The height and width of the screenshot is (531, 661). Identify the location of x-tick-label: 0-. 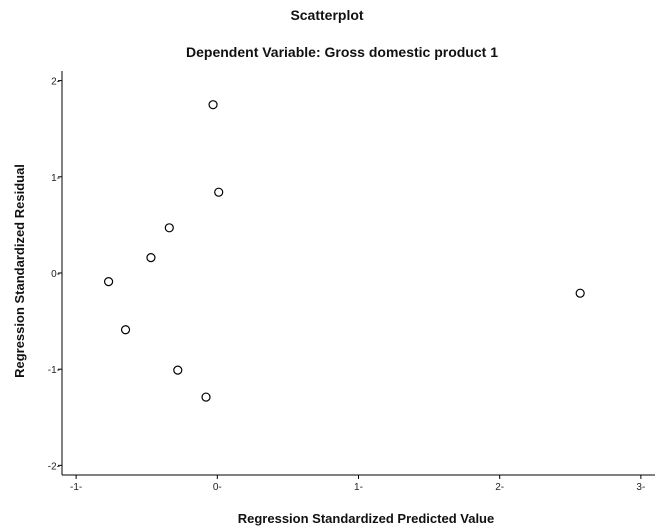
(217, 487).